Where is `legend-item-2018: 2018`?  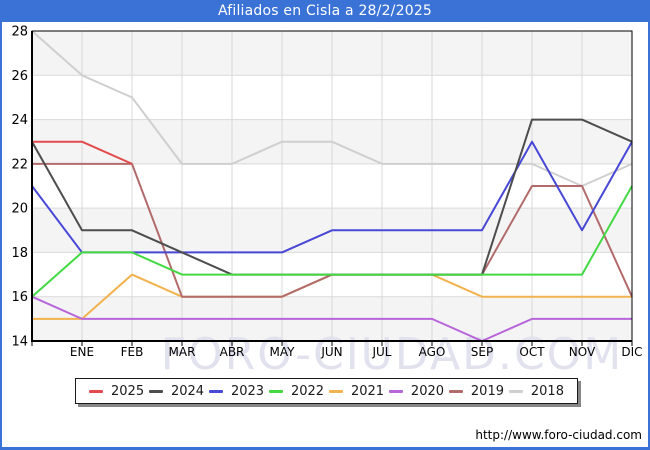 legend-item-2018: 2018 is located at coordinates (536, 391).